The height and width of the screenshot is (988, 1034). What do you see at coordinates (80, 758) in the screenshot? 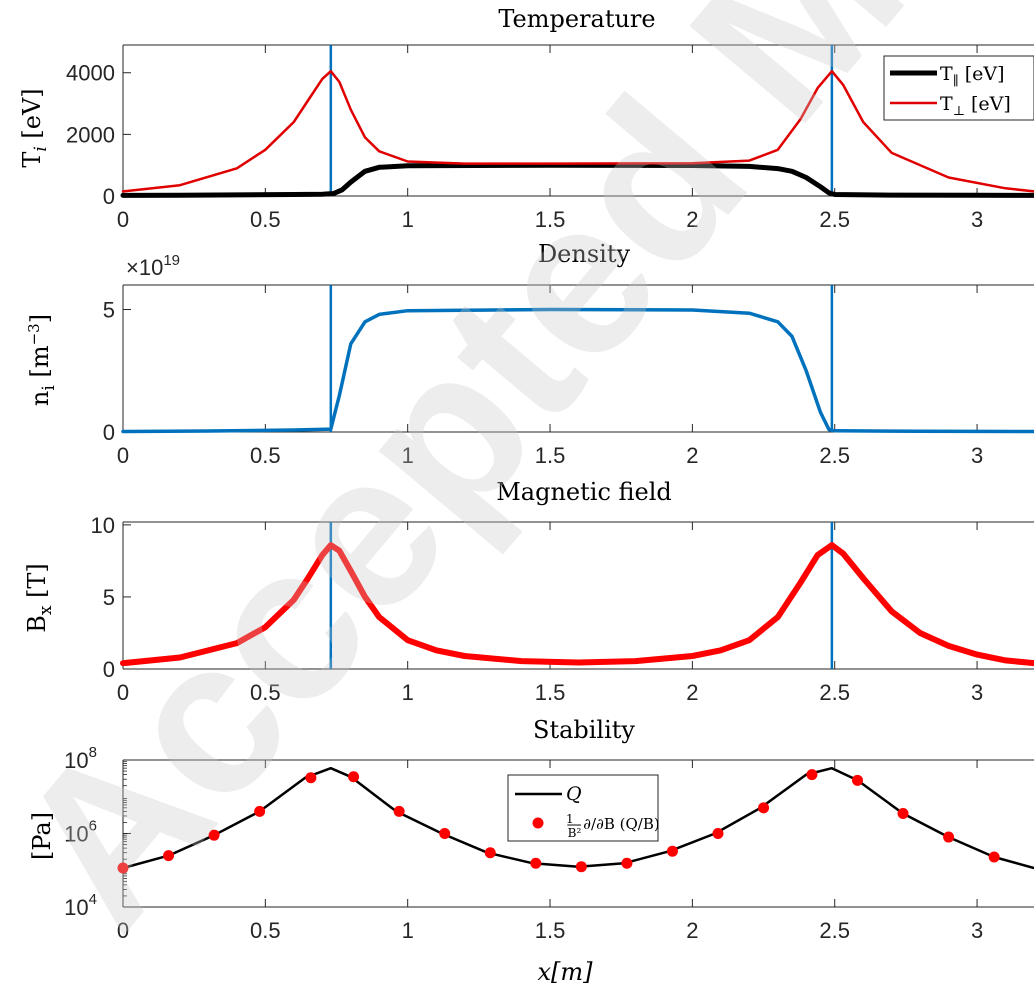
I see `y-tick-label: 10⁸` at bounding box center [80, 758].